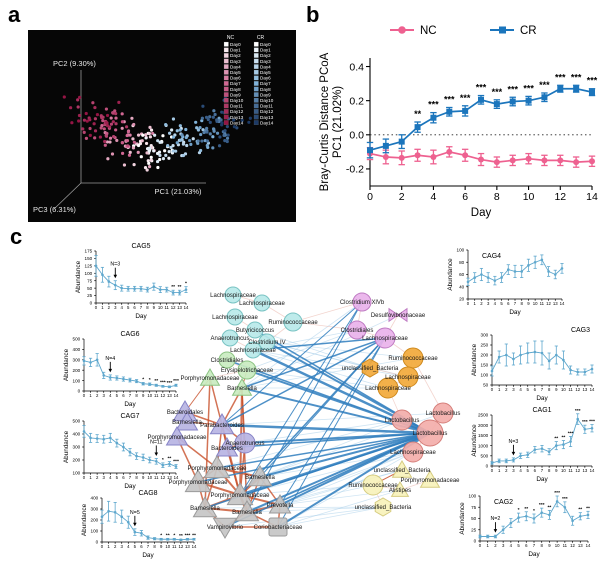  I want to click on network-node-label: unclassified_Bacteria, so click(370, 369).